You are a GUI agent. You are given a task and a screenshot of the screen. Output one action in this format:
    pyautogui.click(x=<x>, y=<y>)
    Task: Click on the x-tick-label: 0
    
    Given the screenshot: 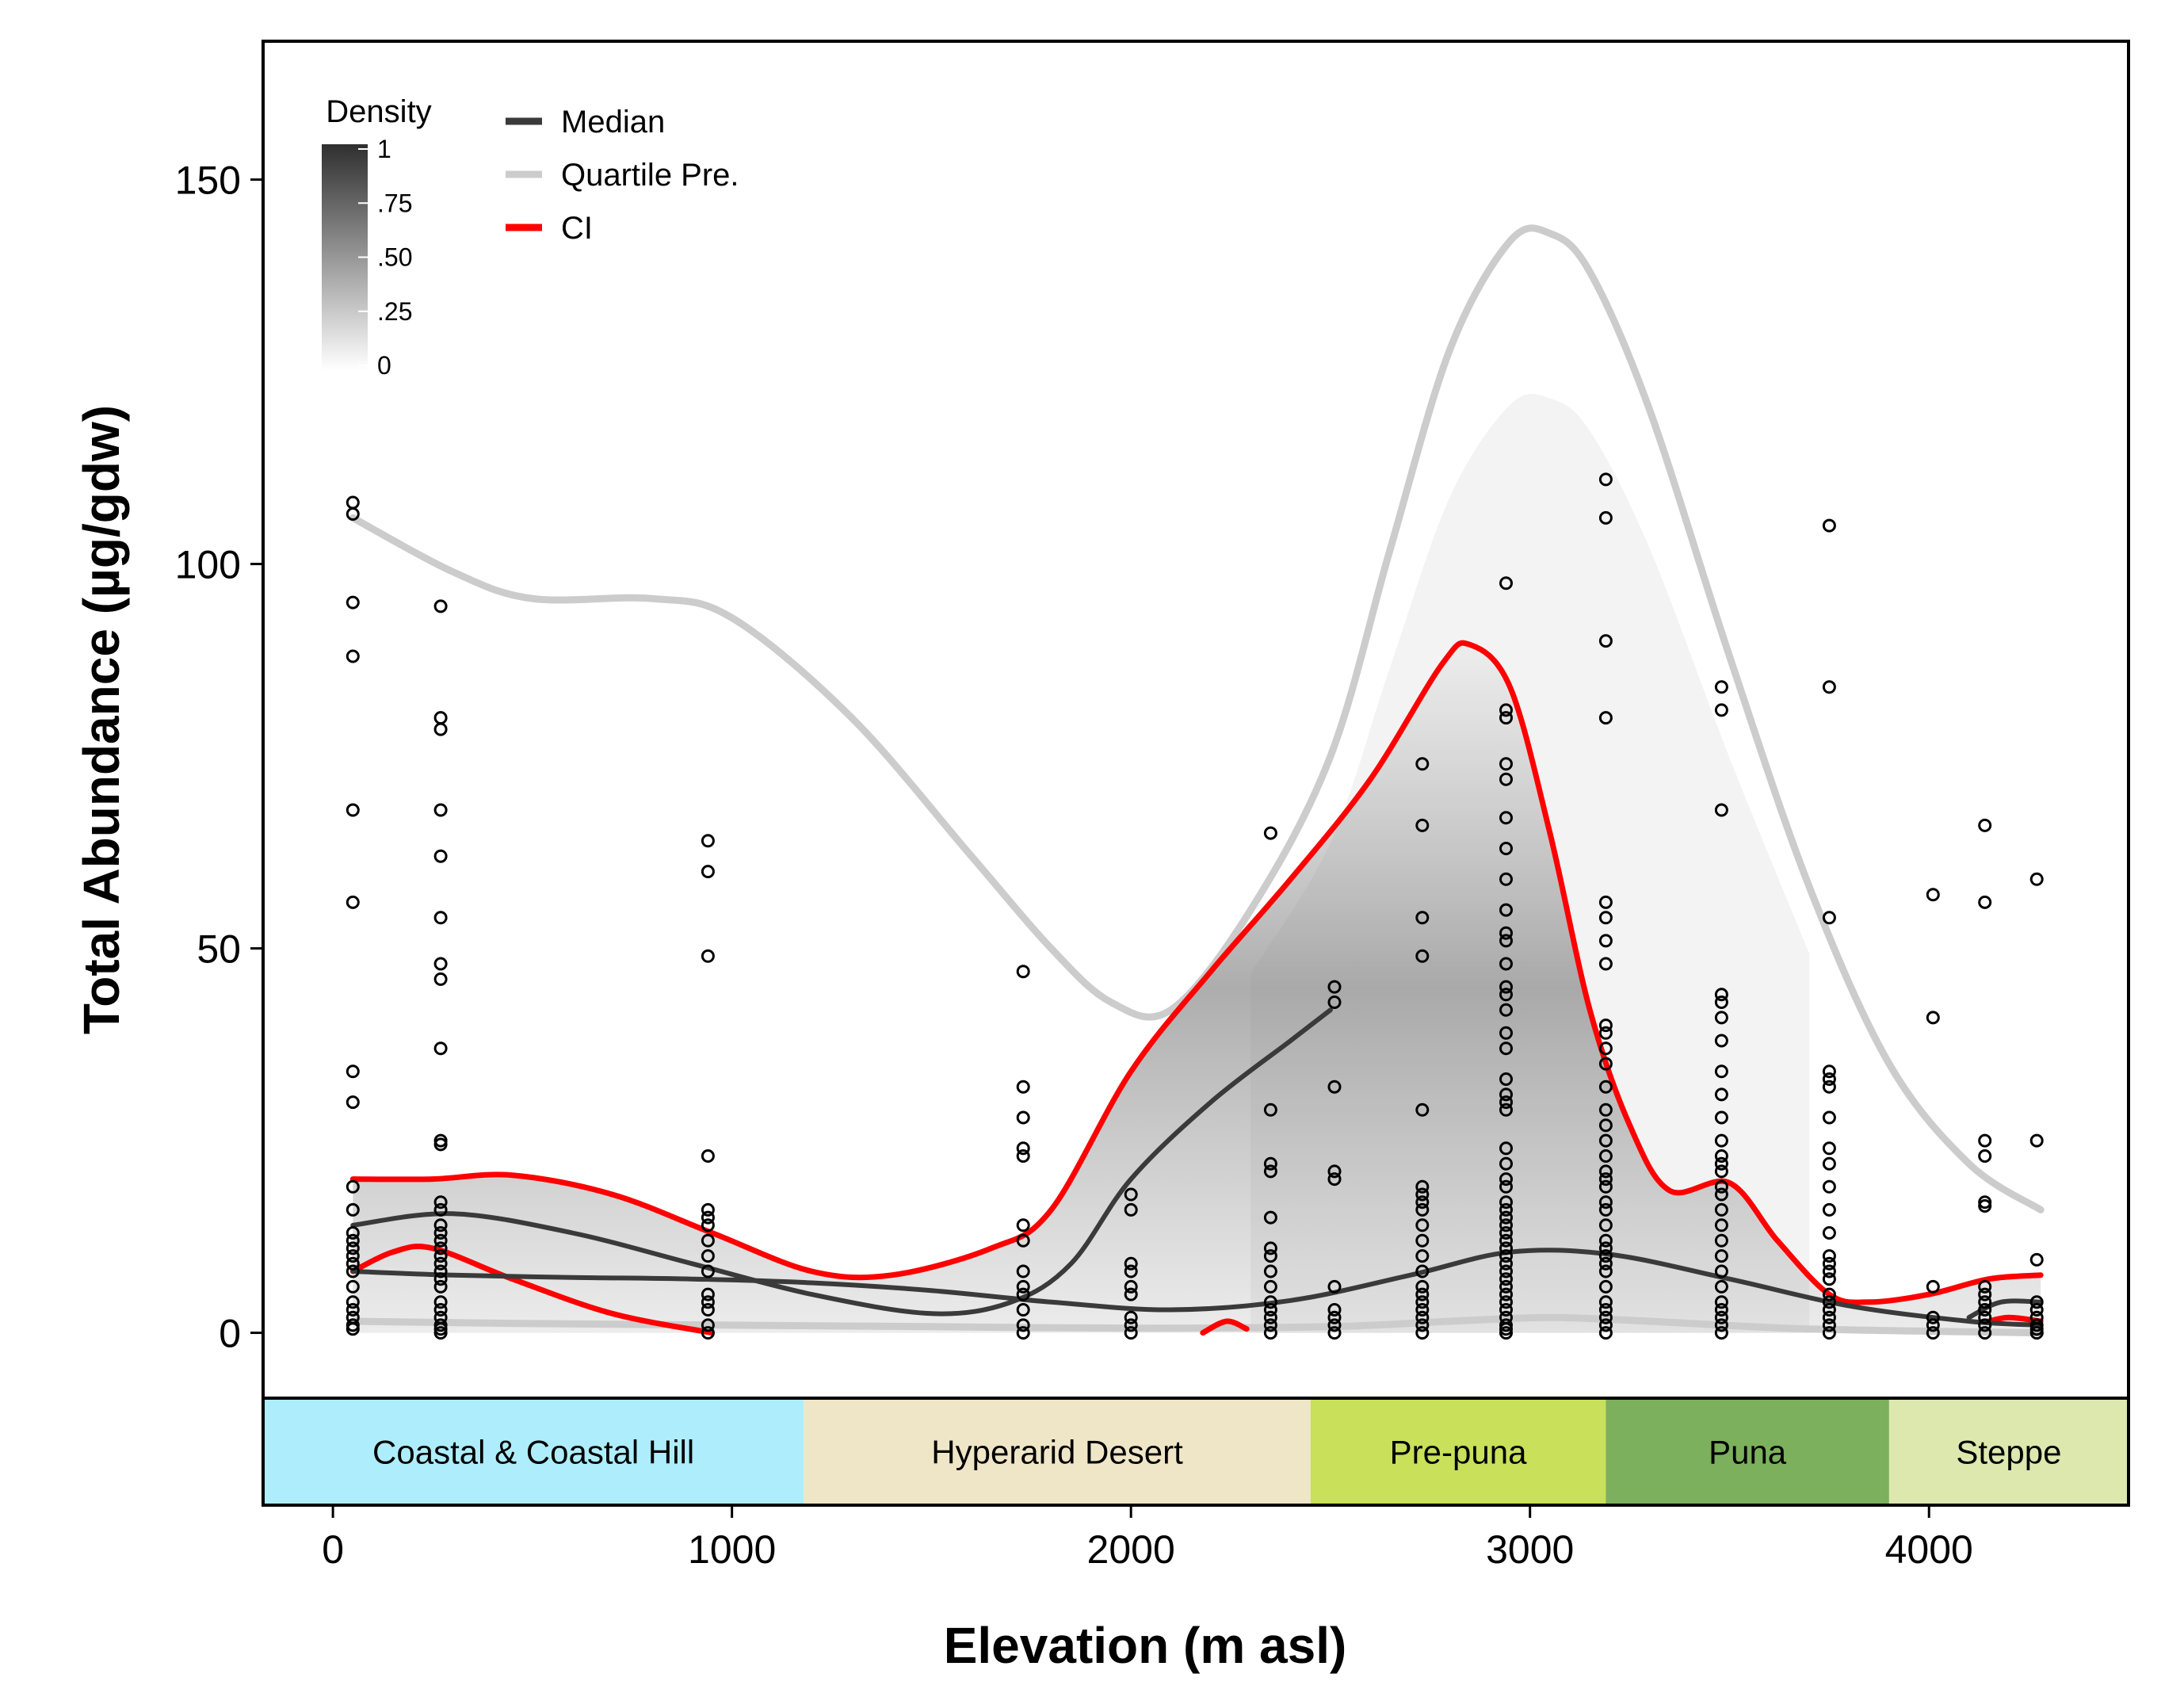 What is the action you would take?
    pyautogui.click(x=333, y=1549)
    